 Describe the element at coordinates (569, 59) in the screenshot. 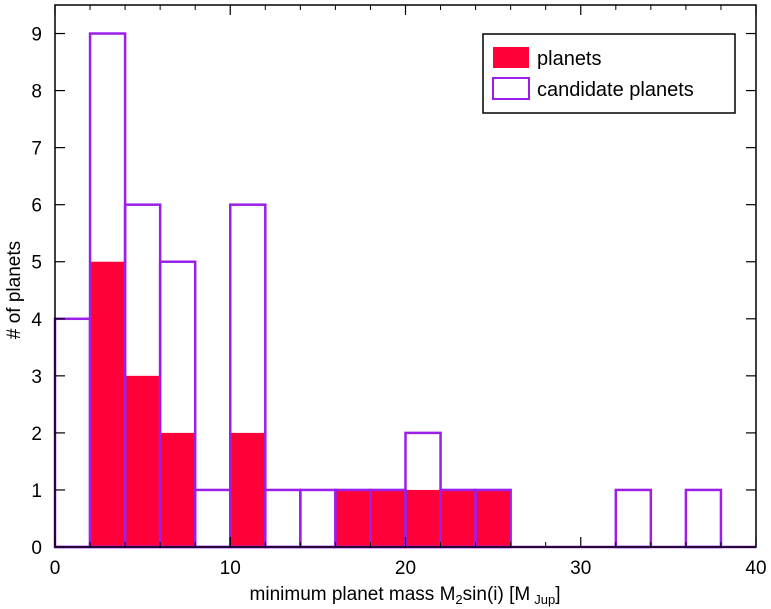

I see `legend-label-planets: planets` at that location.